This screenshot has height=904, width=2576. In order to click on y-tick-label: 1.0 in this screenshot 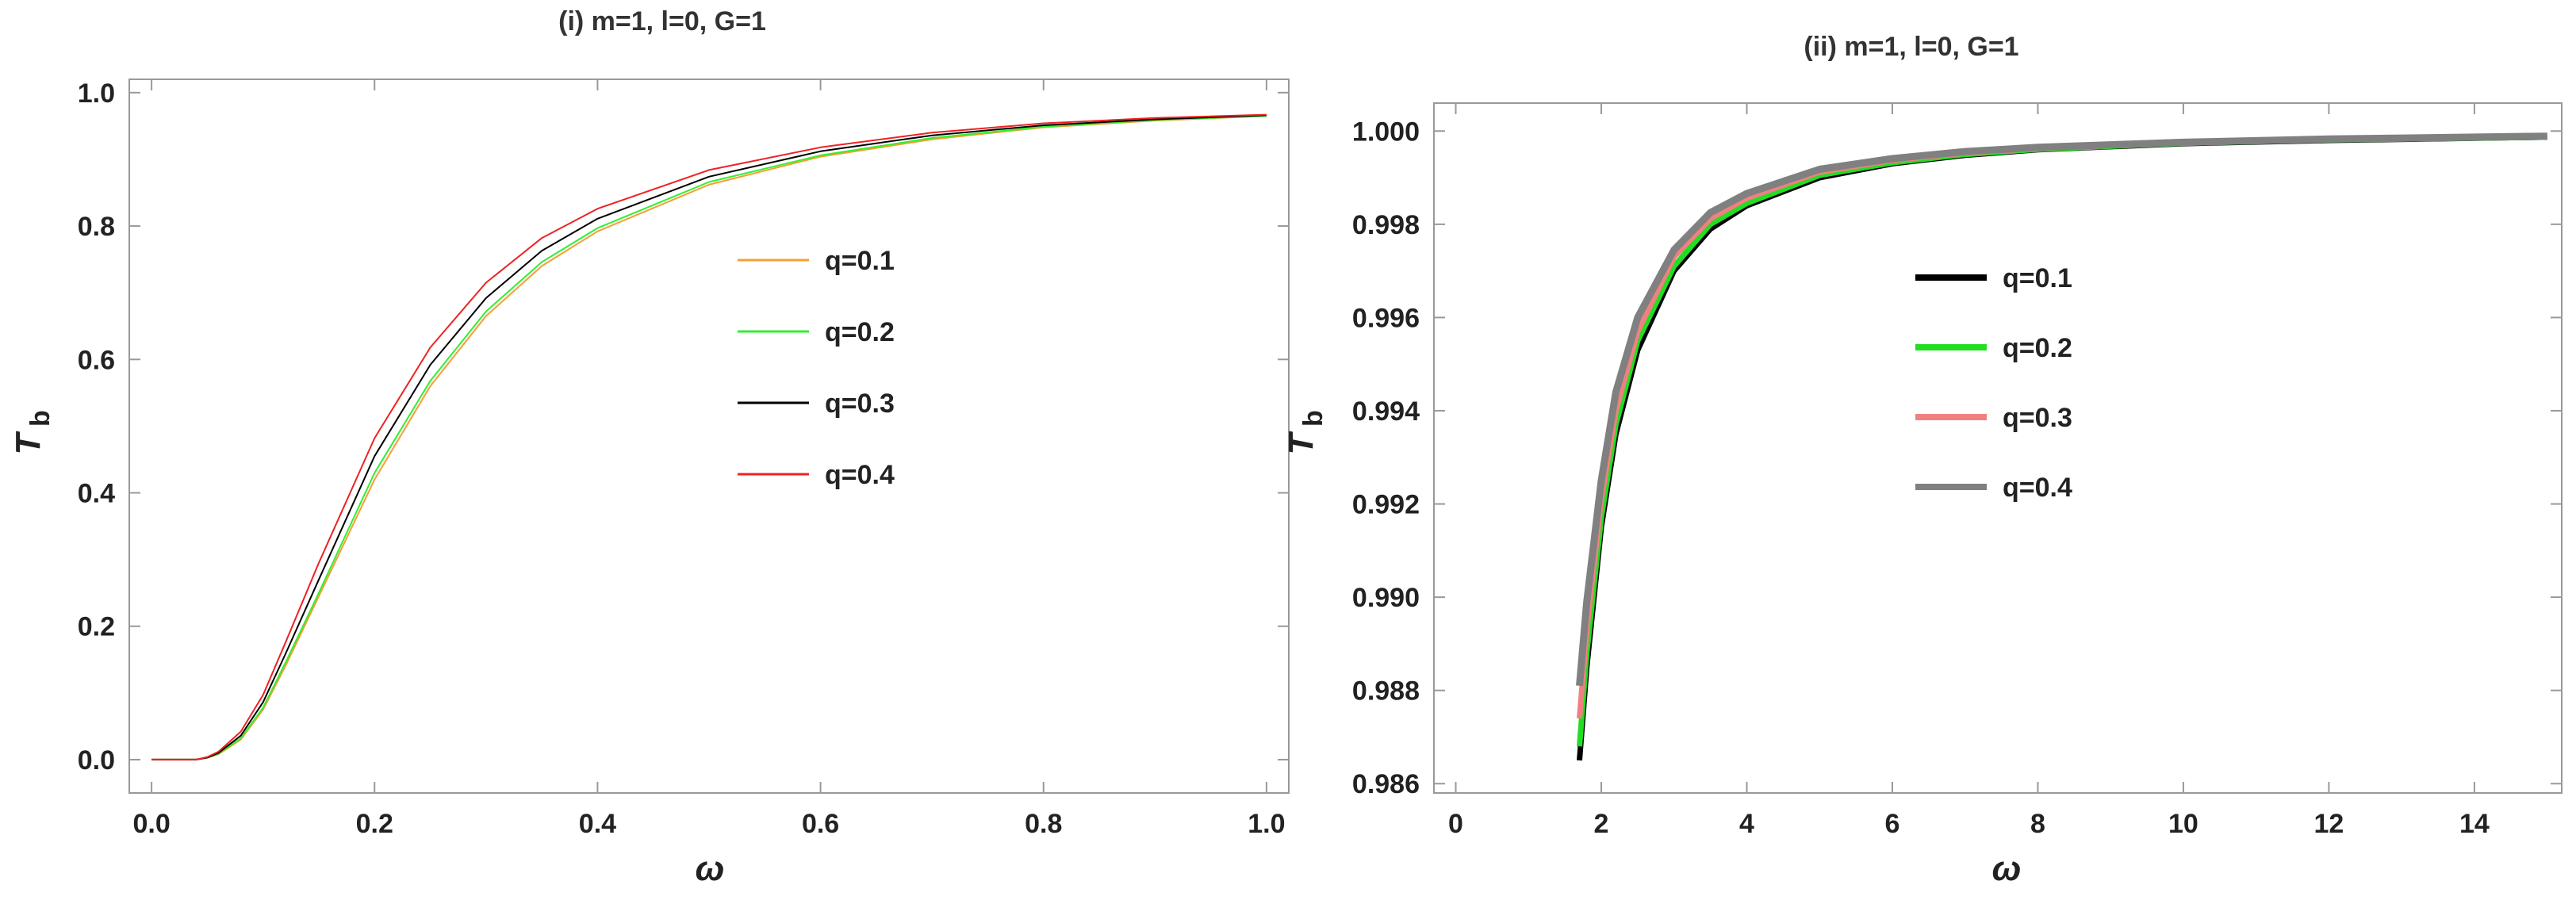, I will do `click(97, 94)`.